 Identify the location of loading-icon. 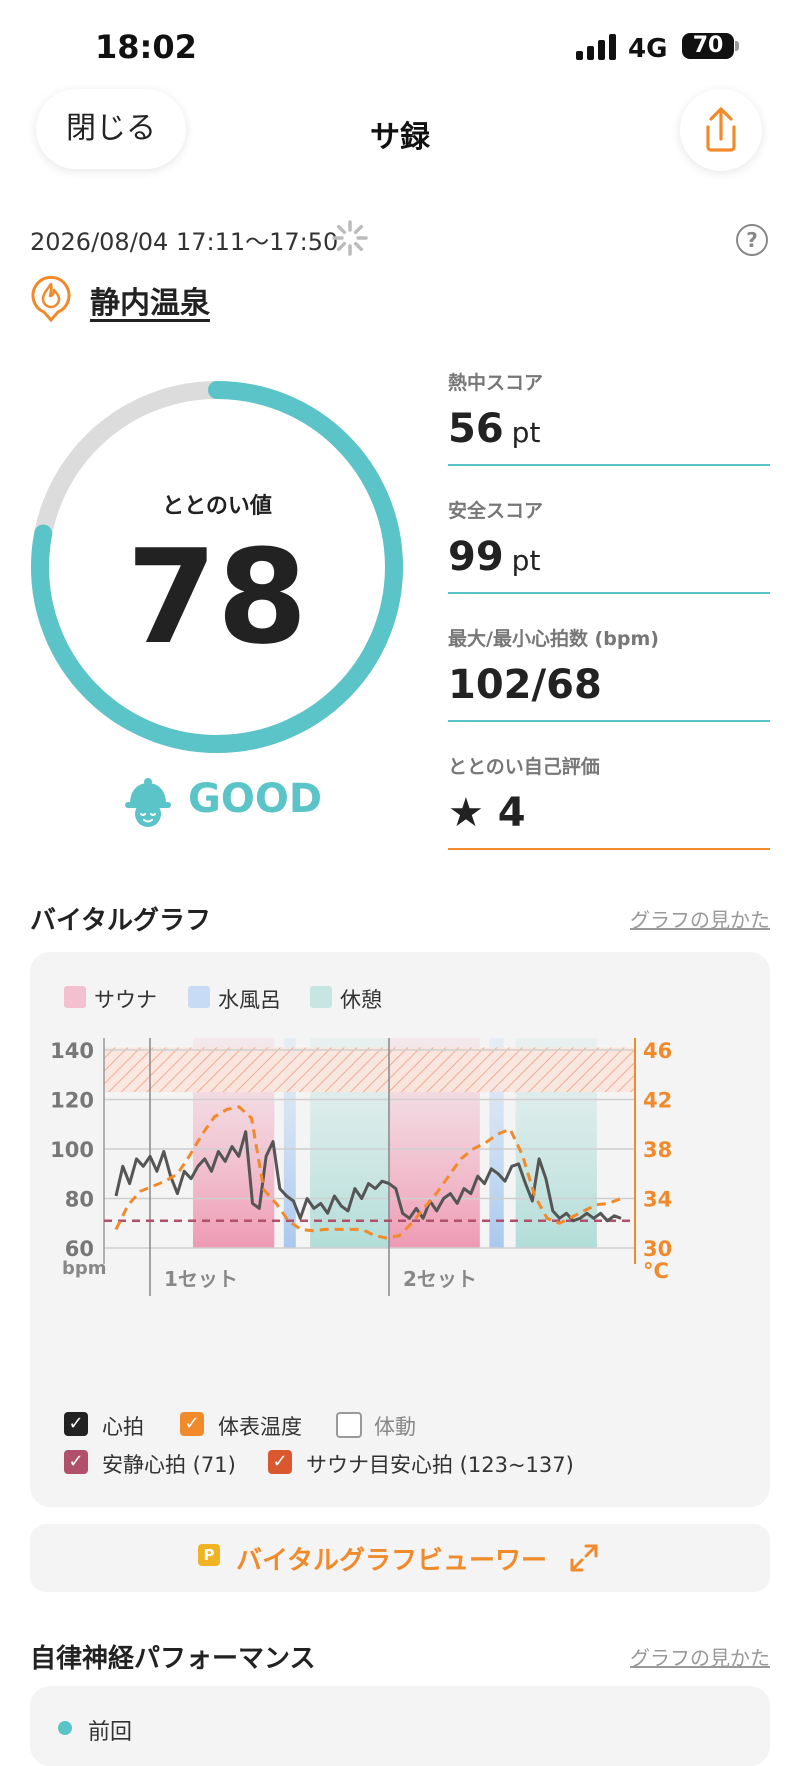
(350, 238).